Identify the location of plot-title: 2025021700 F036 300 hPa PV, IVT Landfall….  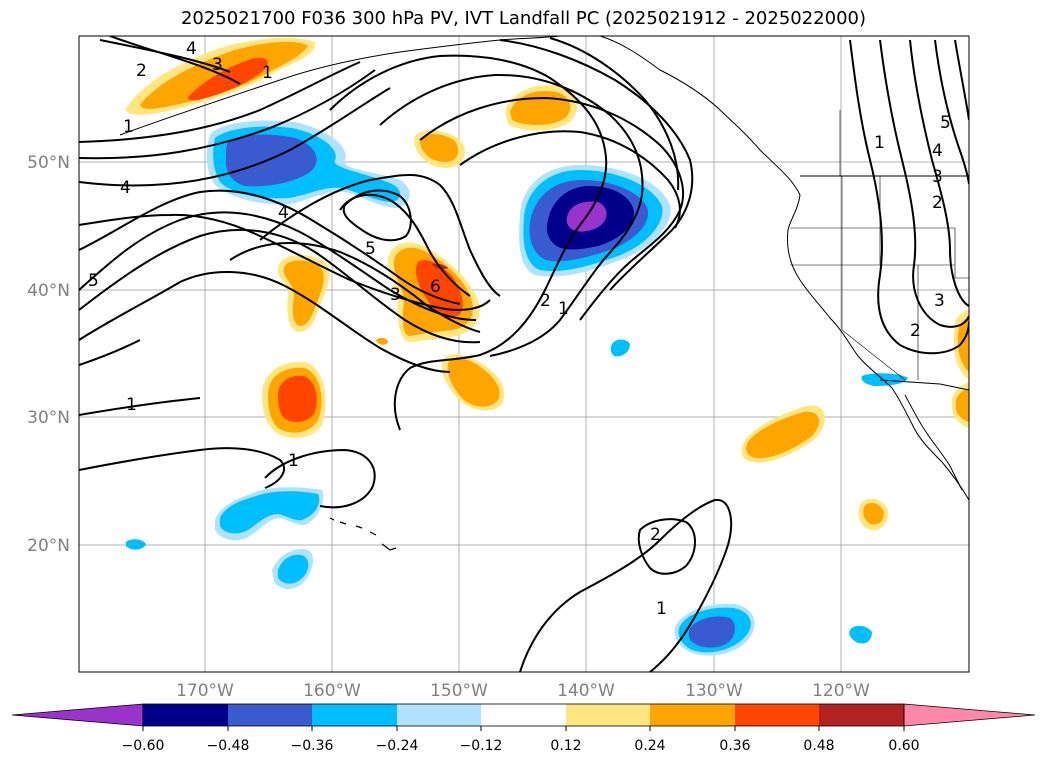
(523, 18).